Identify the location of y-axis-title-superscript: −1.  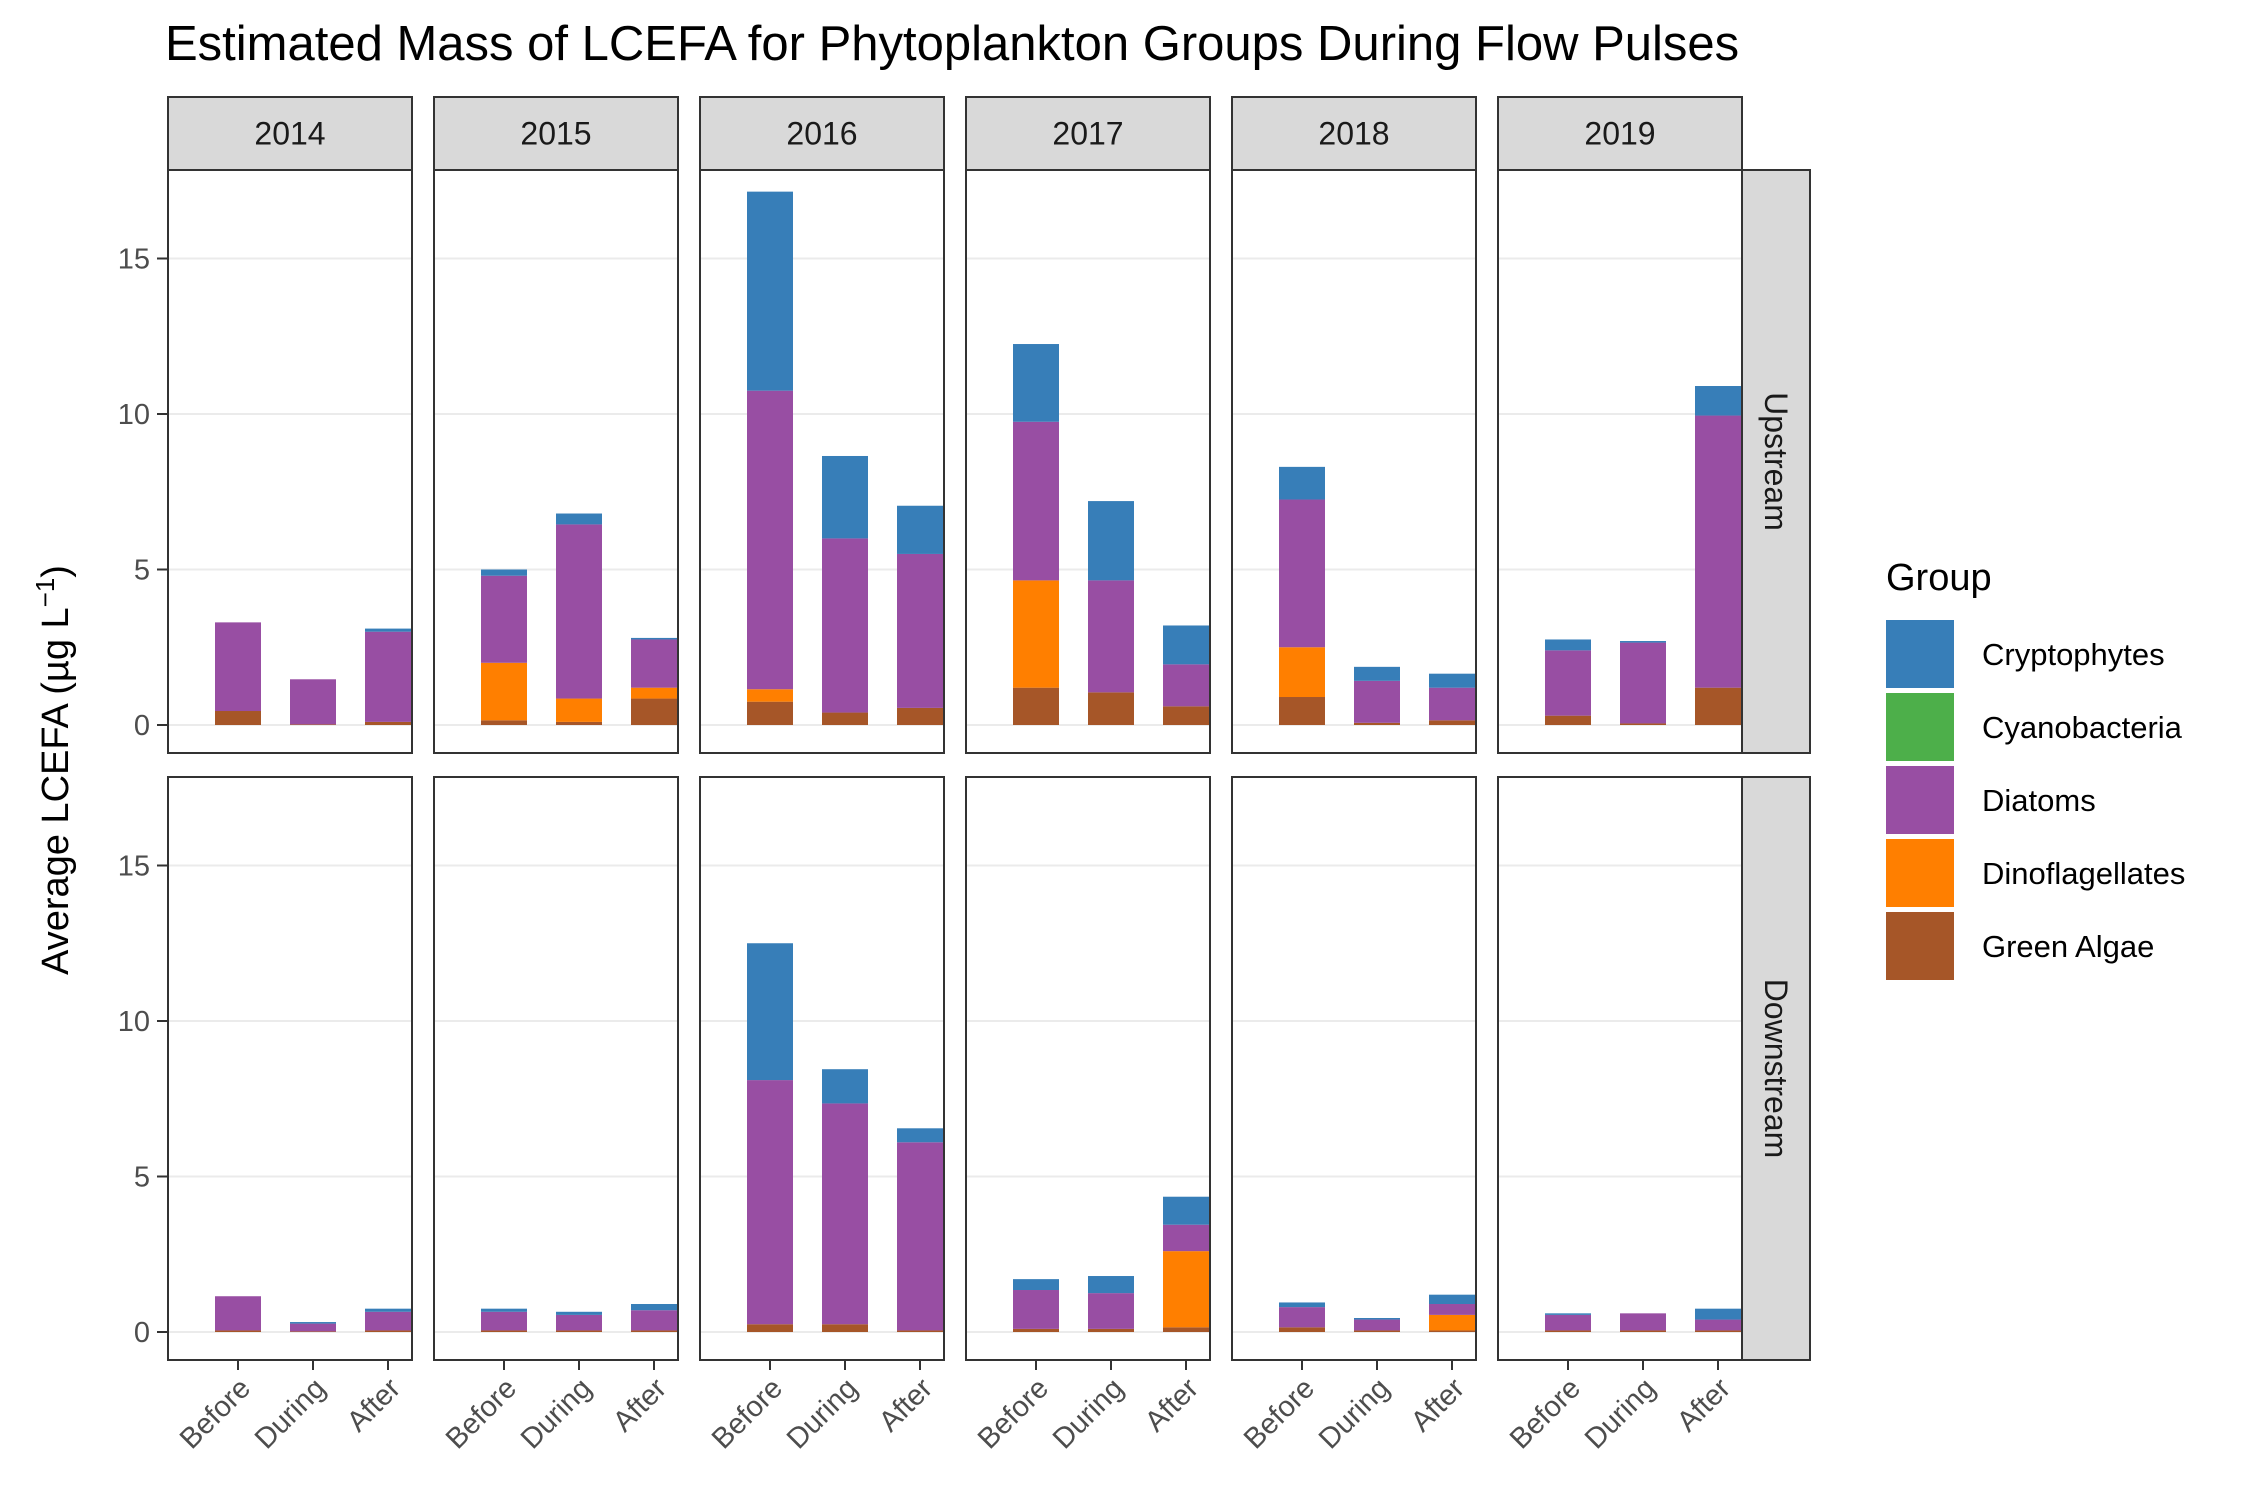
(45, 593).